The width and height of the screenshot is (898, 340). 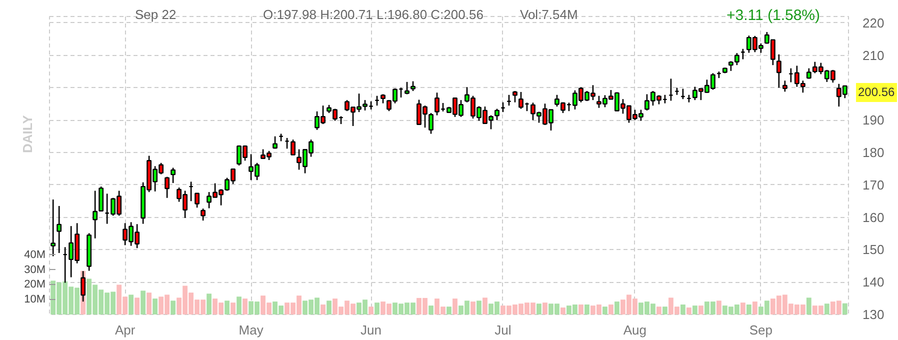 I want to click on y2-tick-label: 30M, so click(x=35, y=270).